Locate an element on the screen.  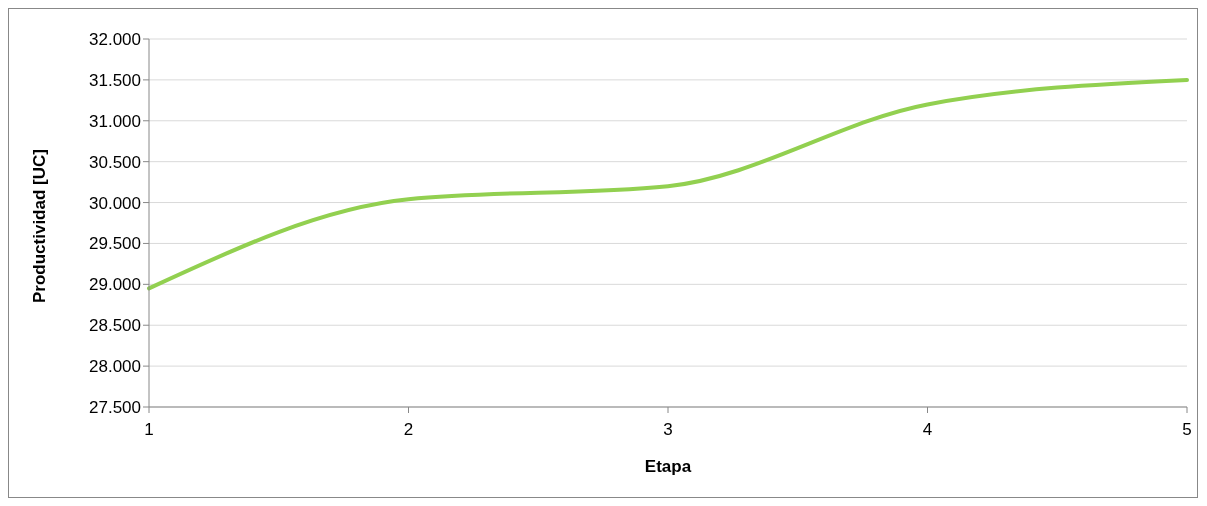
x-tick-label: 1 is located at coordinates (149, 430).